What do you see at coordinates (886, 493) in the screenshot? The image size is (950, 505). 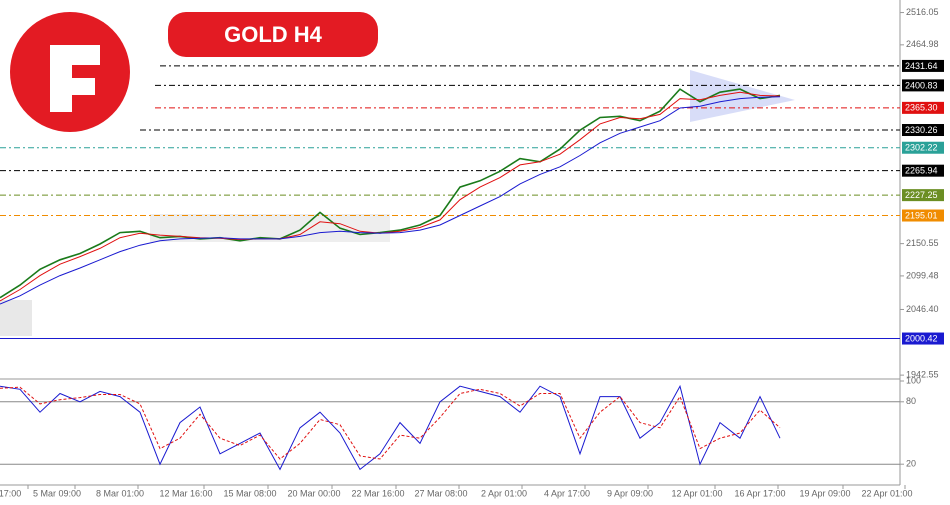 I see `x-tick-label: 22 Apr 01:00` at bounding box center [886, 493].